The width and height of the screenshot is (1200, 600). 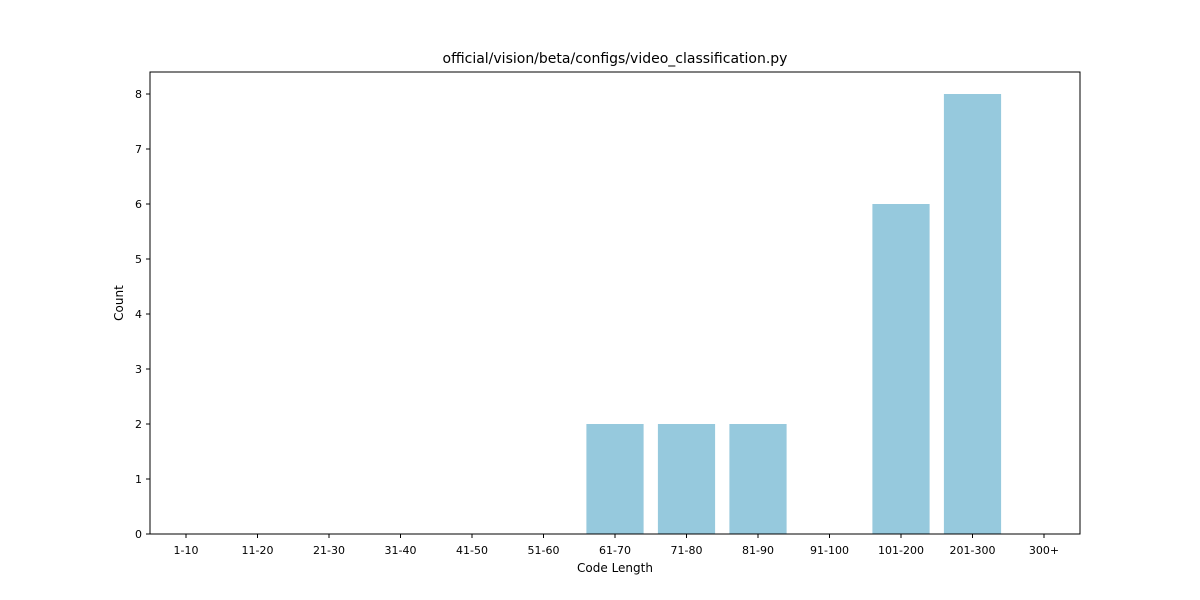 I want to click on y-tick-label: 0, so click(x=138, y=534).